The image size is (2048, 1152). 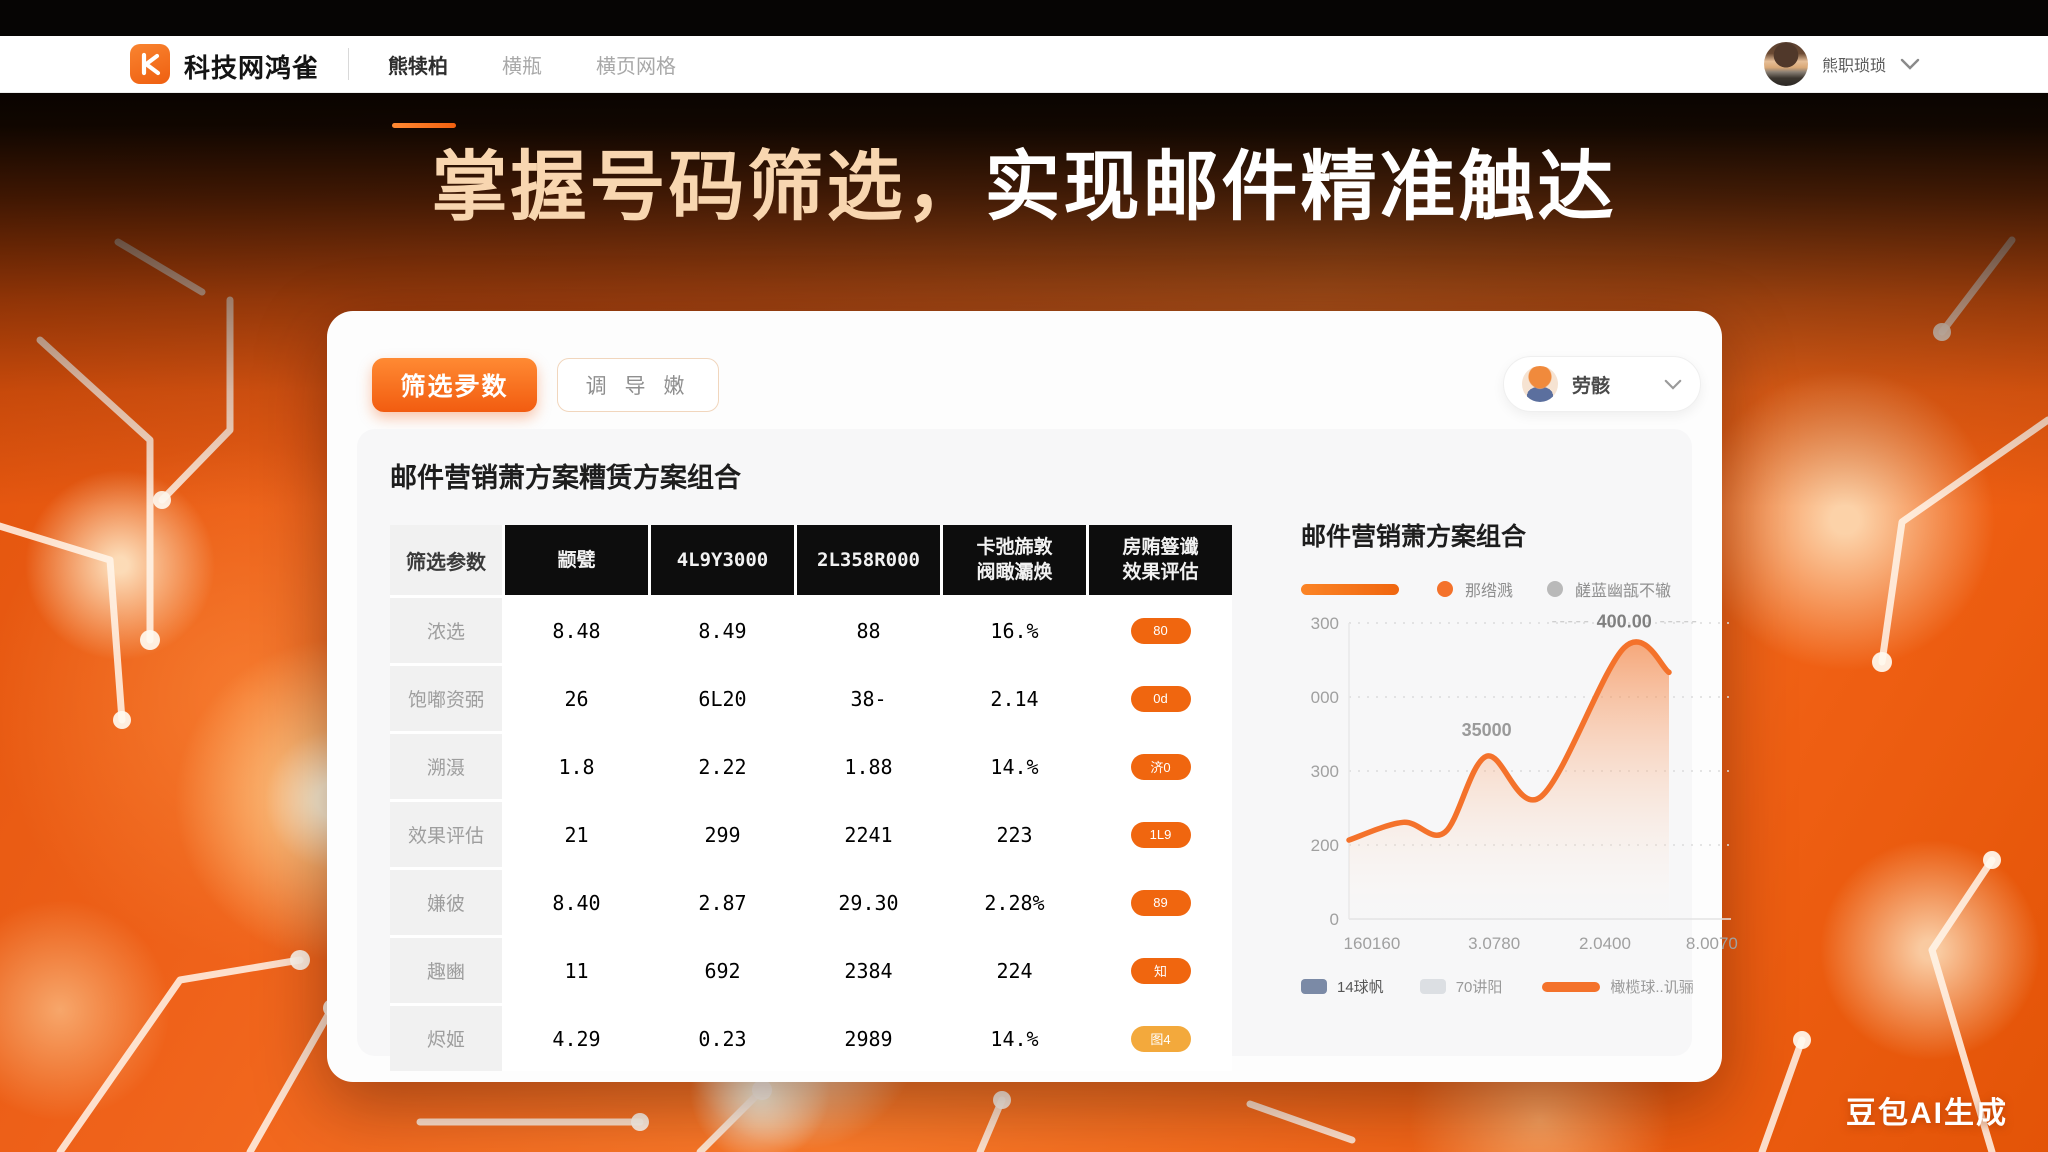 What do you see at coordinates (1360, 987) in the screenshot?
I see `legend-bottom-label-1: 14球帆` at bounding box center [1360, 987].